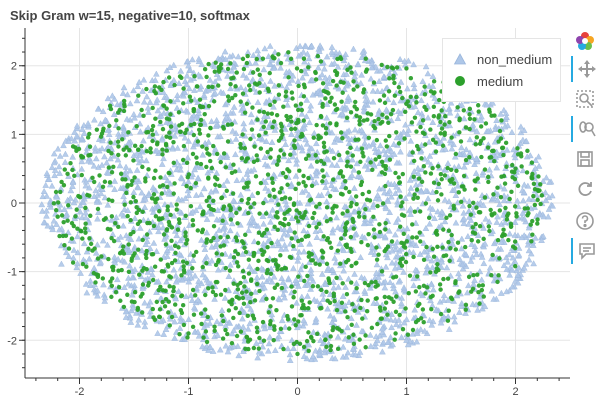 The width and height of the screenshot is (600, 400). Describe the element at coordinates (585, 251) in the screenshot. I see `hover-icon` at that location.